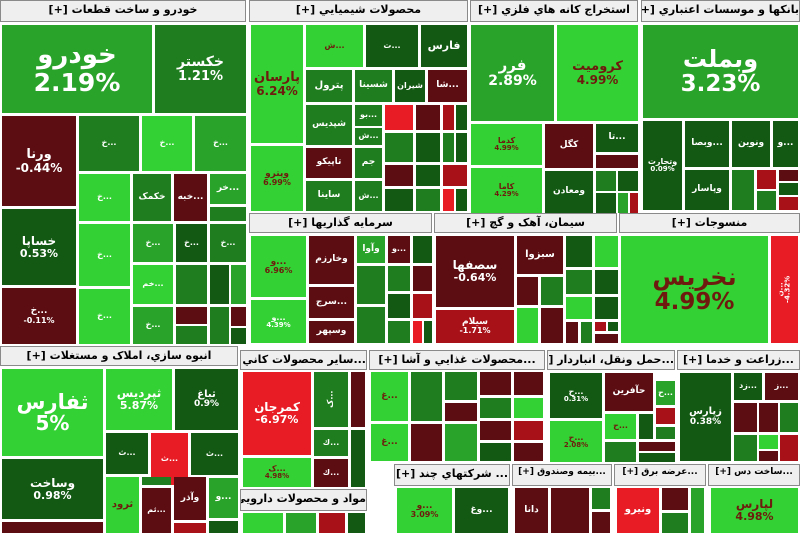  What do you see at coordinates (358, 11) in the screenshot?
I see `sector-header: محصولات شيميايي [+]` at bounding box center [358, 11].